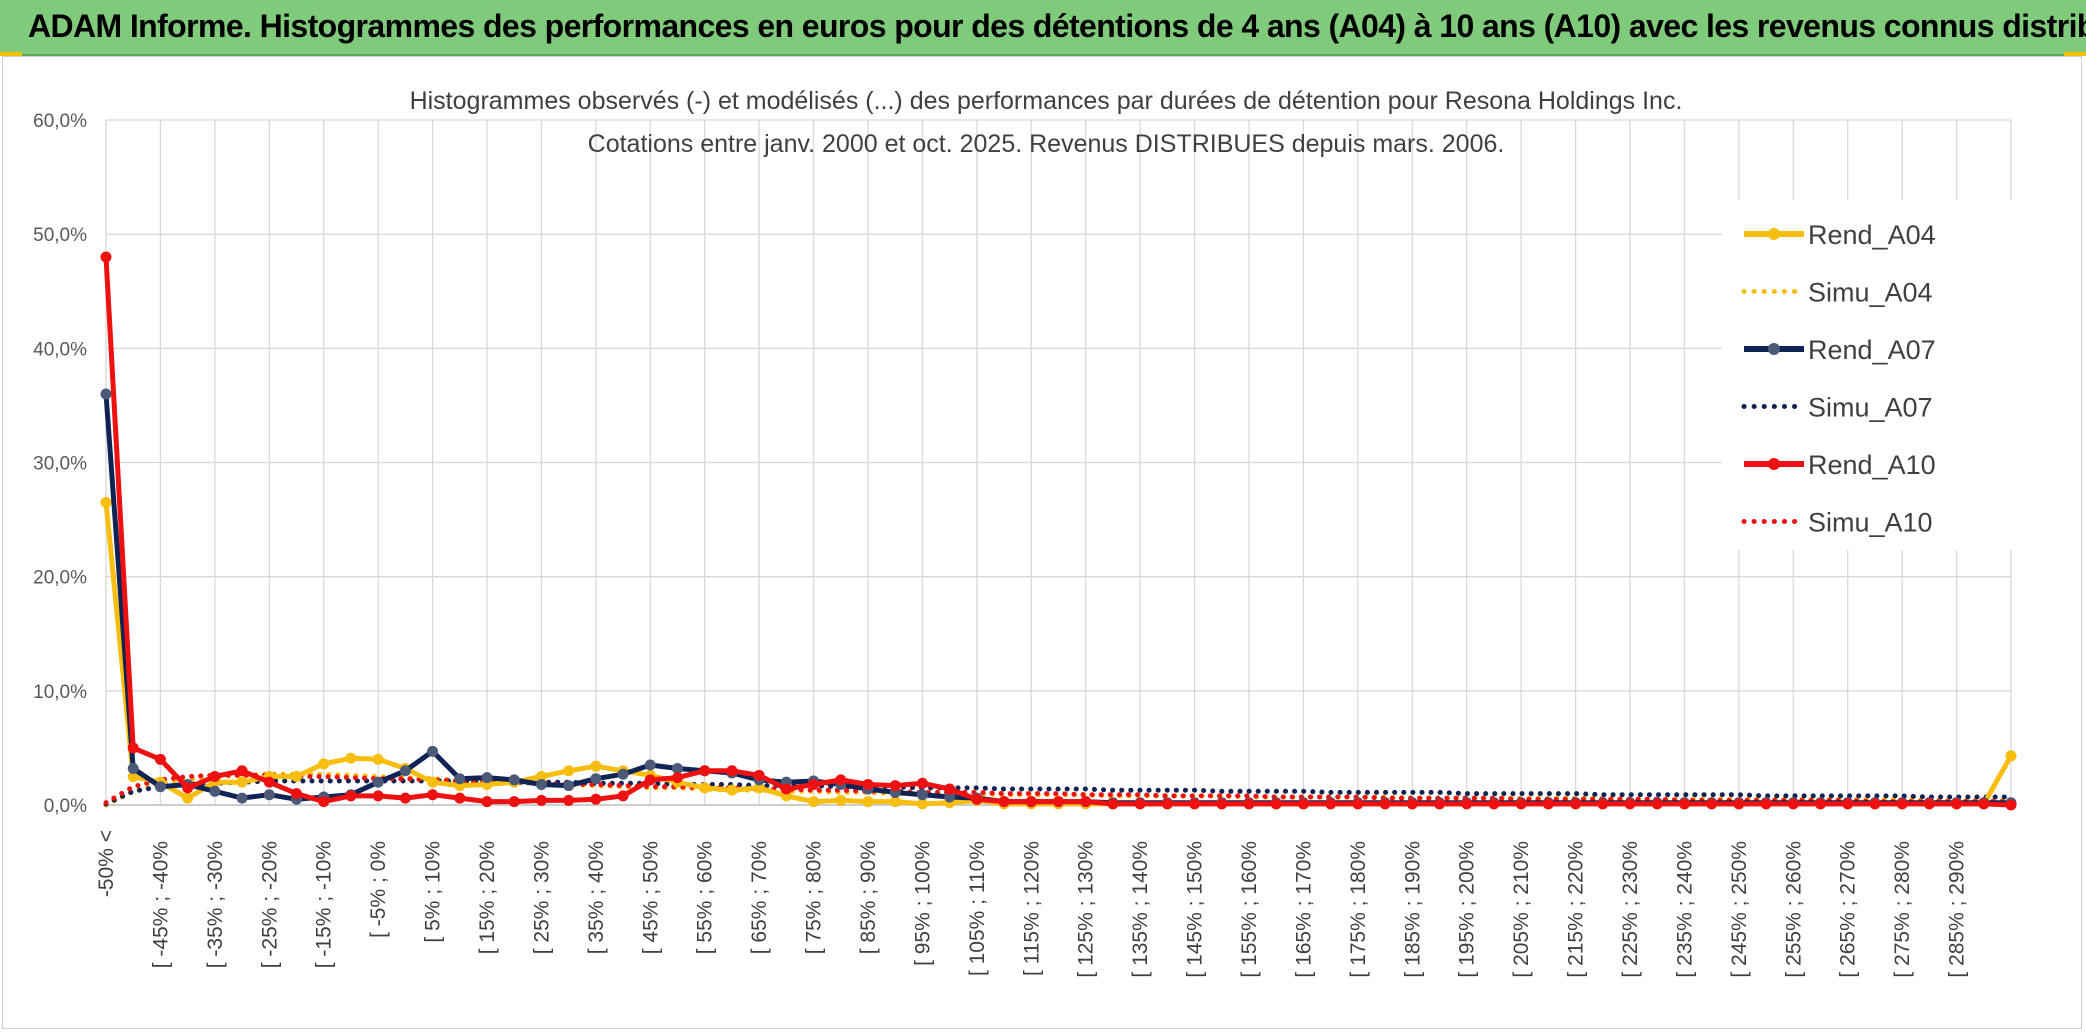 The image size is (2086, 1033). I want to click on legend-label-rend-a10: Rend_A10, so click(1872, 465).